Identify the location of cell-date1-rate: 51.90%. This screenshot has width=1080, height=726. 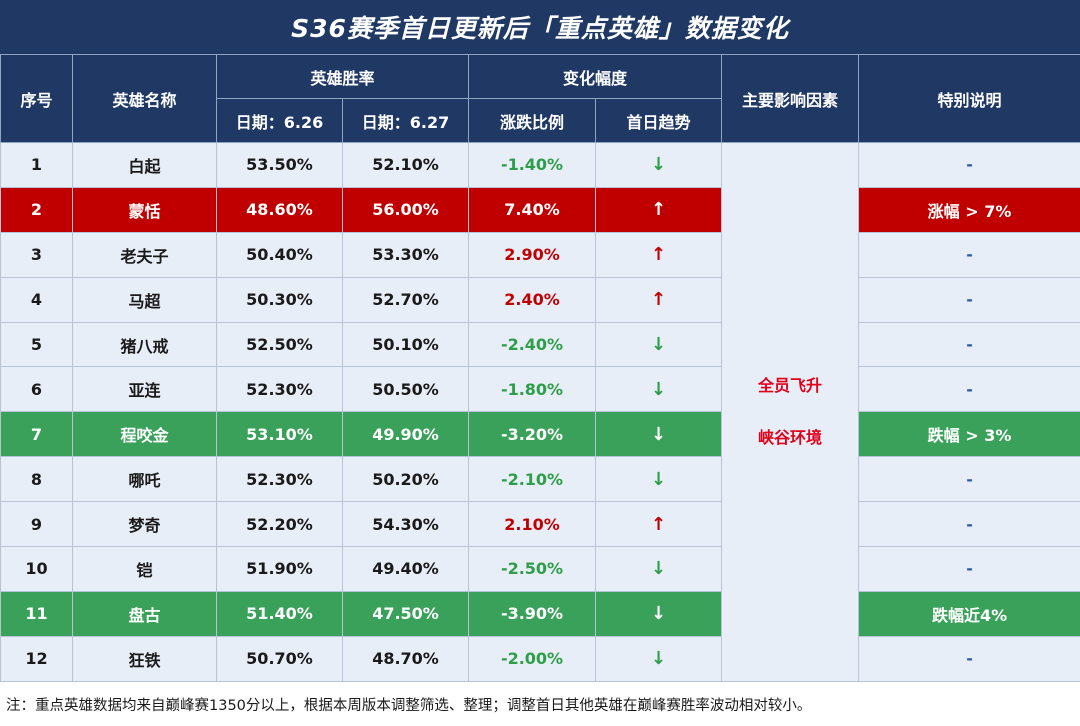
(279, 569).